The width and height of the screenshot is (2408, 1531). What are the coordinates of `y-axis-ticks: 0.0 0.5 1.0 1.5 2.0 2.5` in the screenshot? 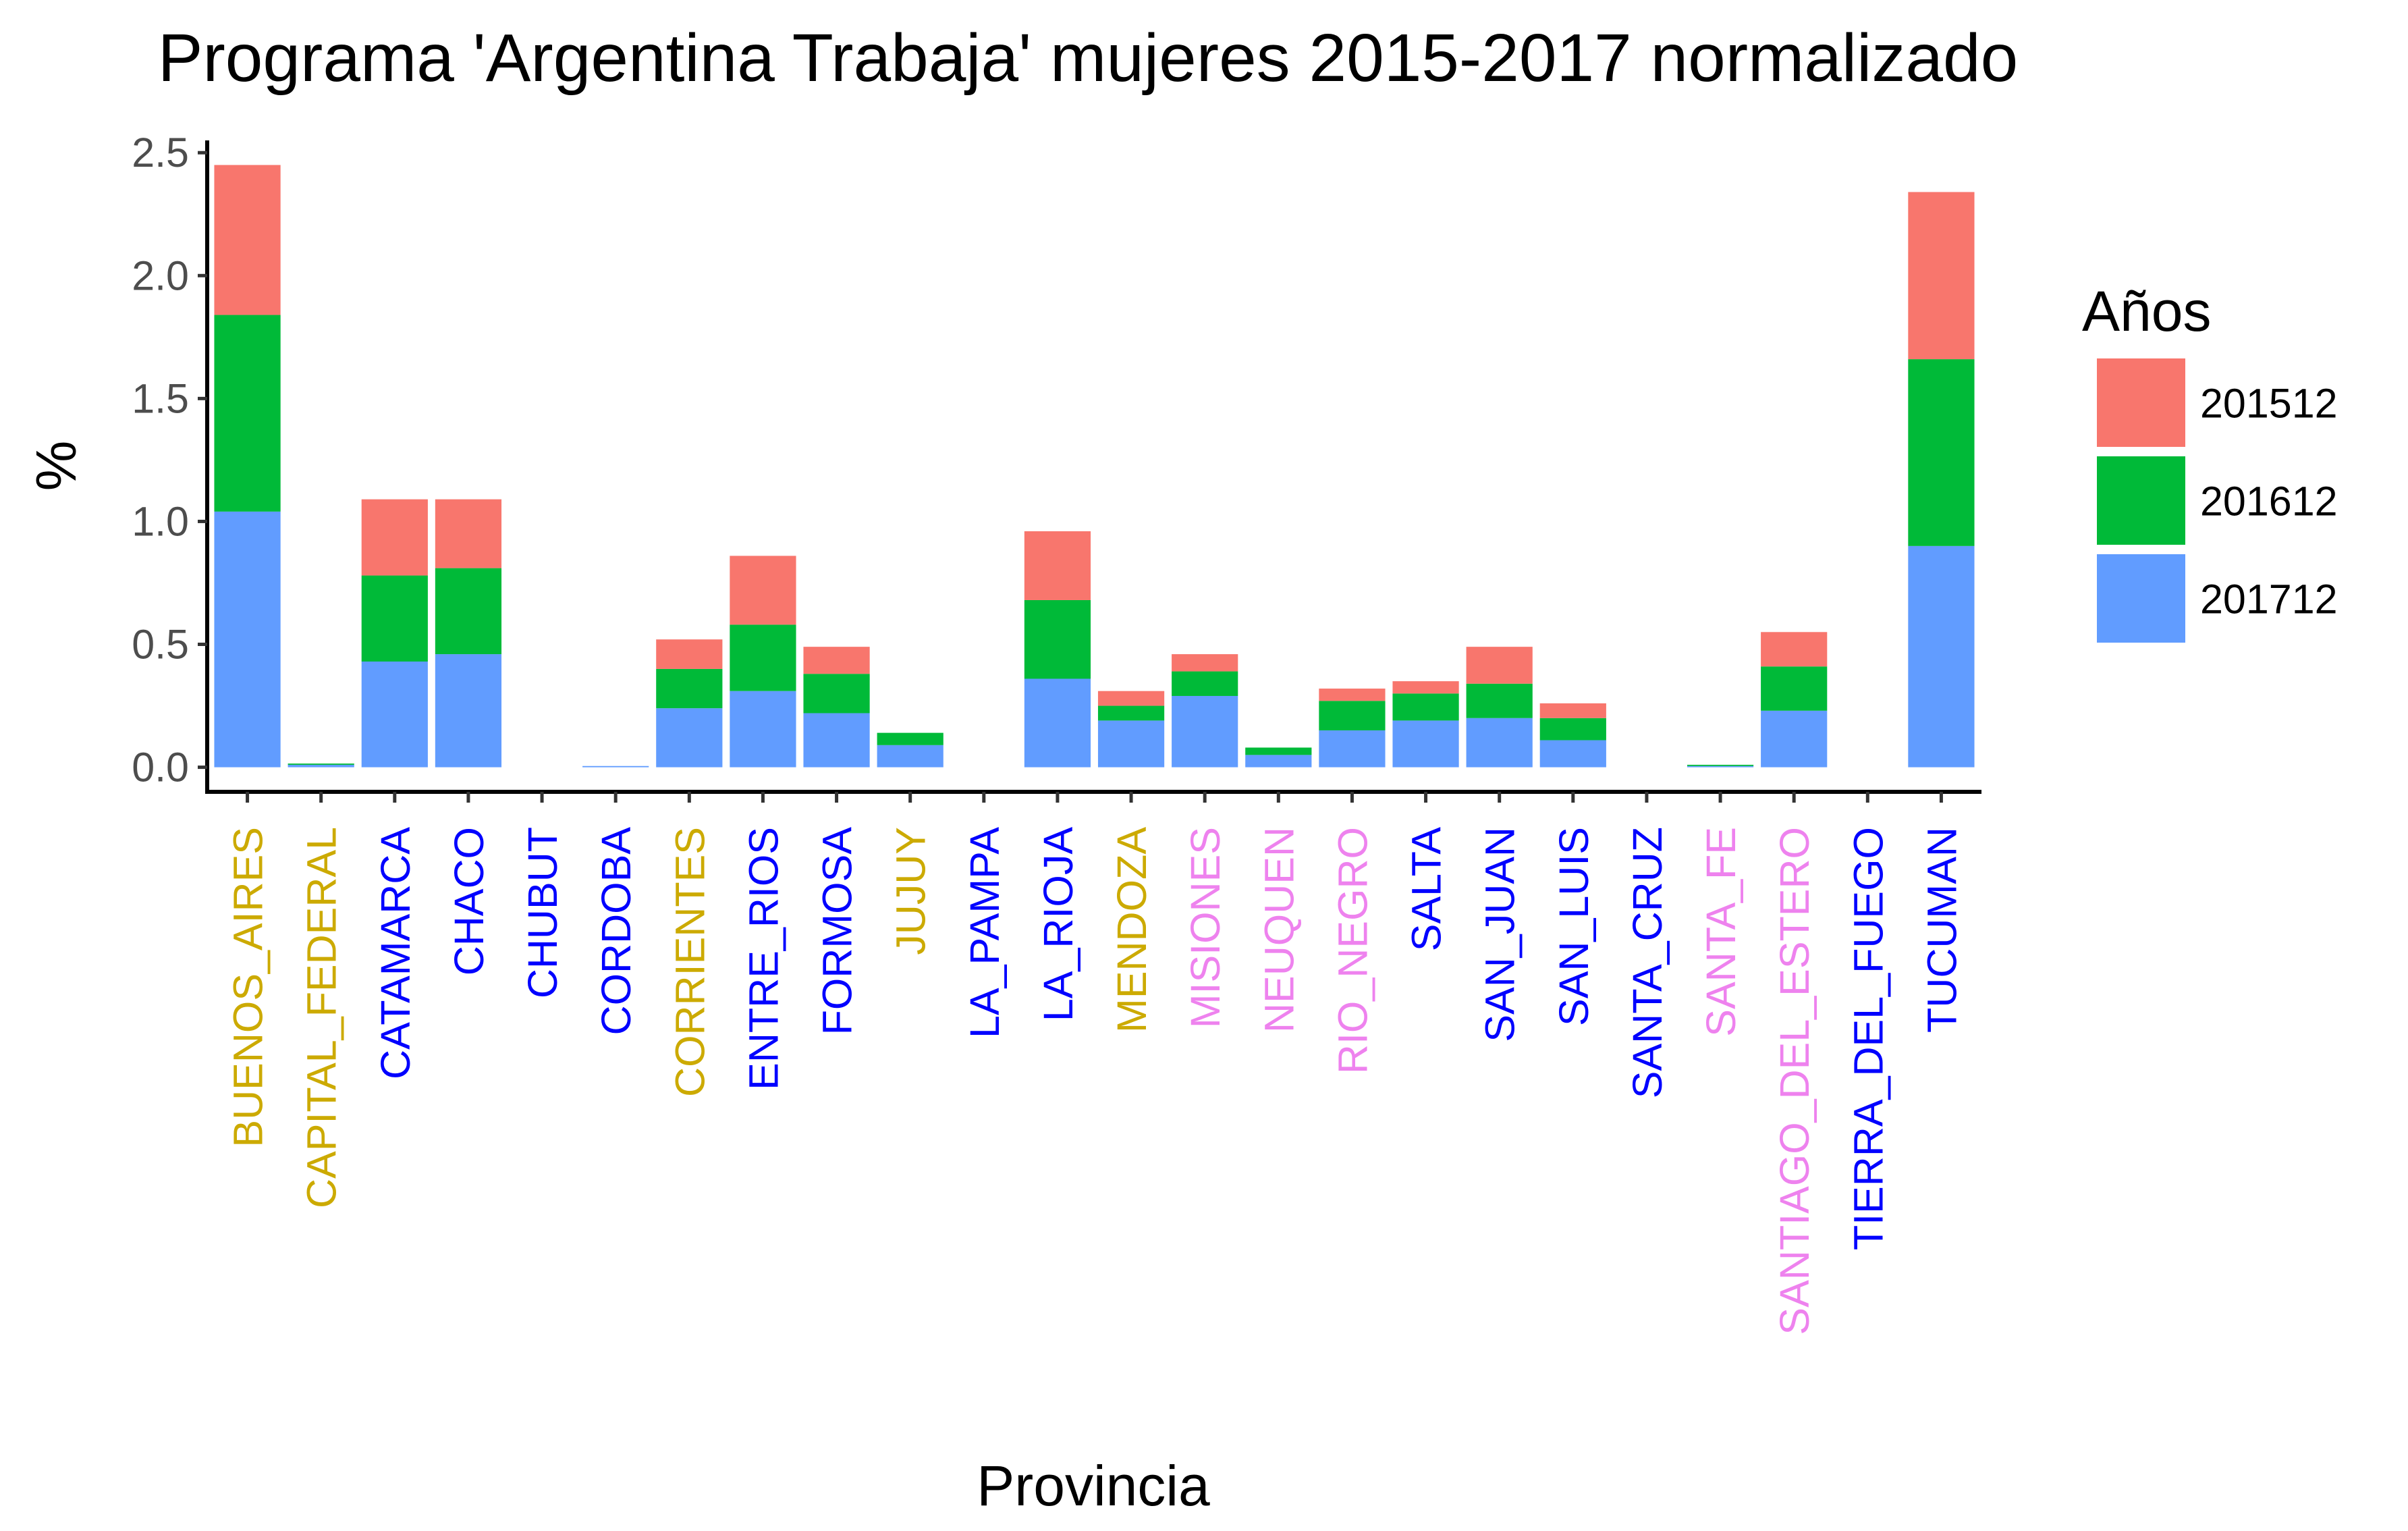 It's located at (169, 460).